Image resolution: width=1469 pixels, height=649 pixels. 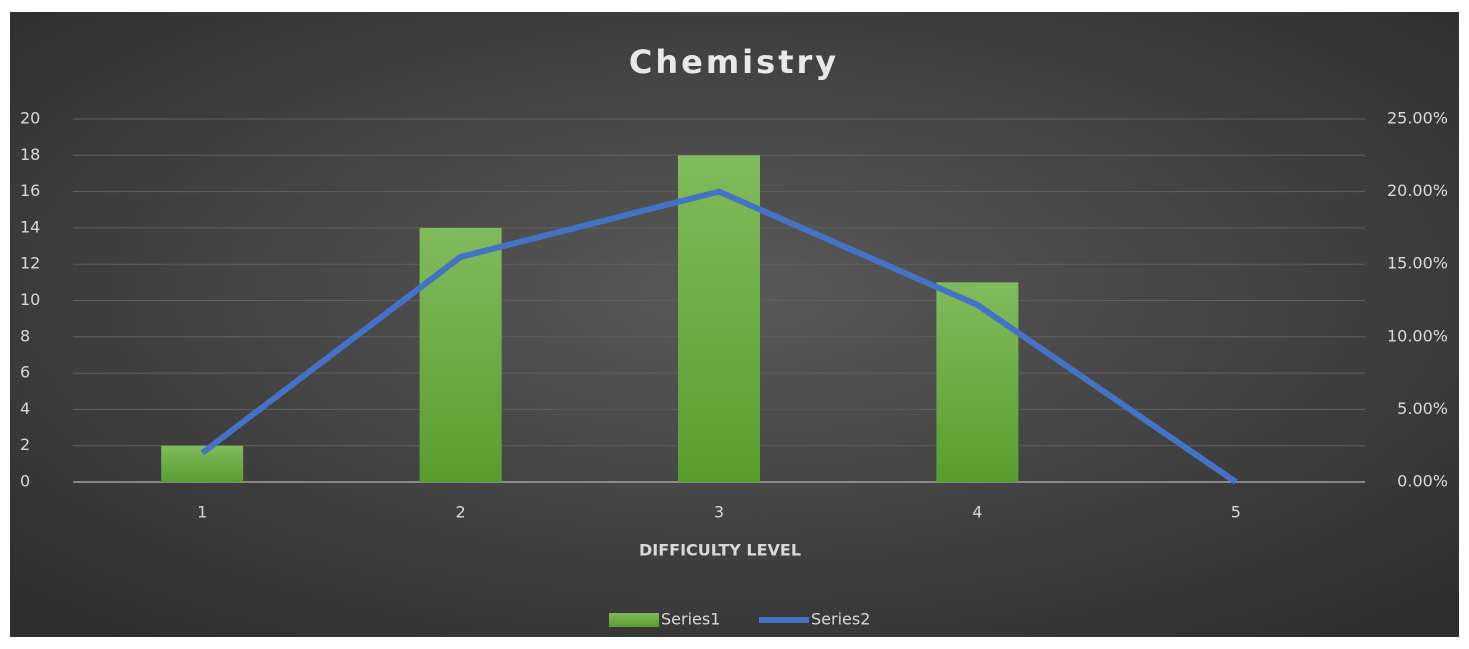 I want to click on y2-tick-label: 15.00%, so click(x=1417, y=263).